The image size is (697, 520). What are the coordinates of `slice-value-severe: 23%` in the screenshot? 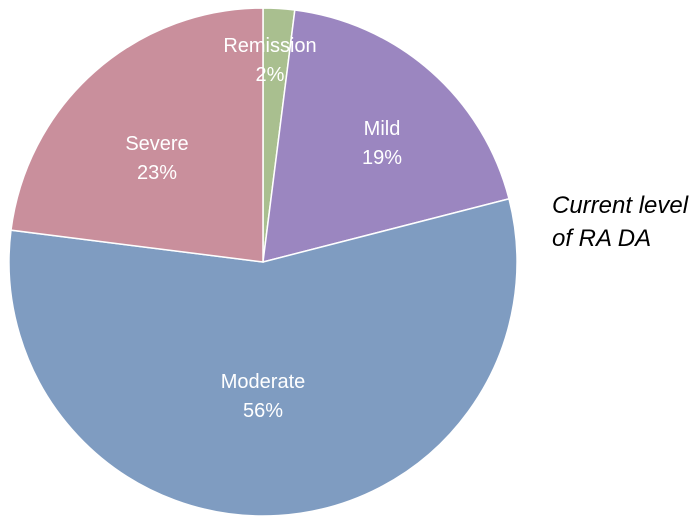 It's located at (157, 173).